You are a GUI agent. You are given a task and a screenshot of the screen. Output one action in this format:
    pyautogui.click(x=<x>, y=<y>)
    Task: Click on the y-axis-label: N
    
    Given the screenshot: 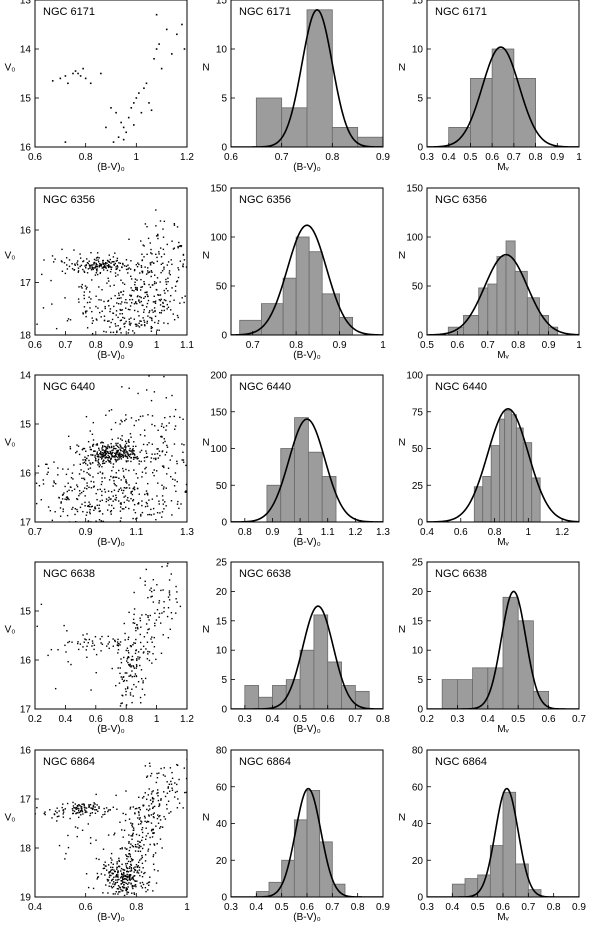 What is the action you would take?
    pyautogui.click(x=401, y=443)
    